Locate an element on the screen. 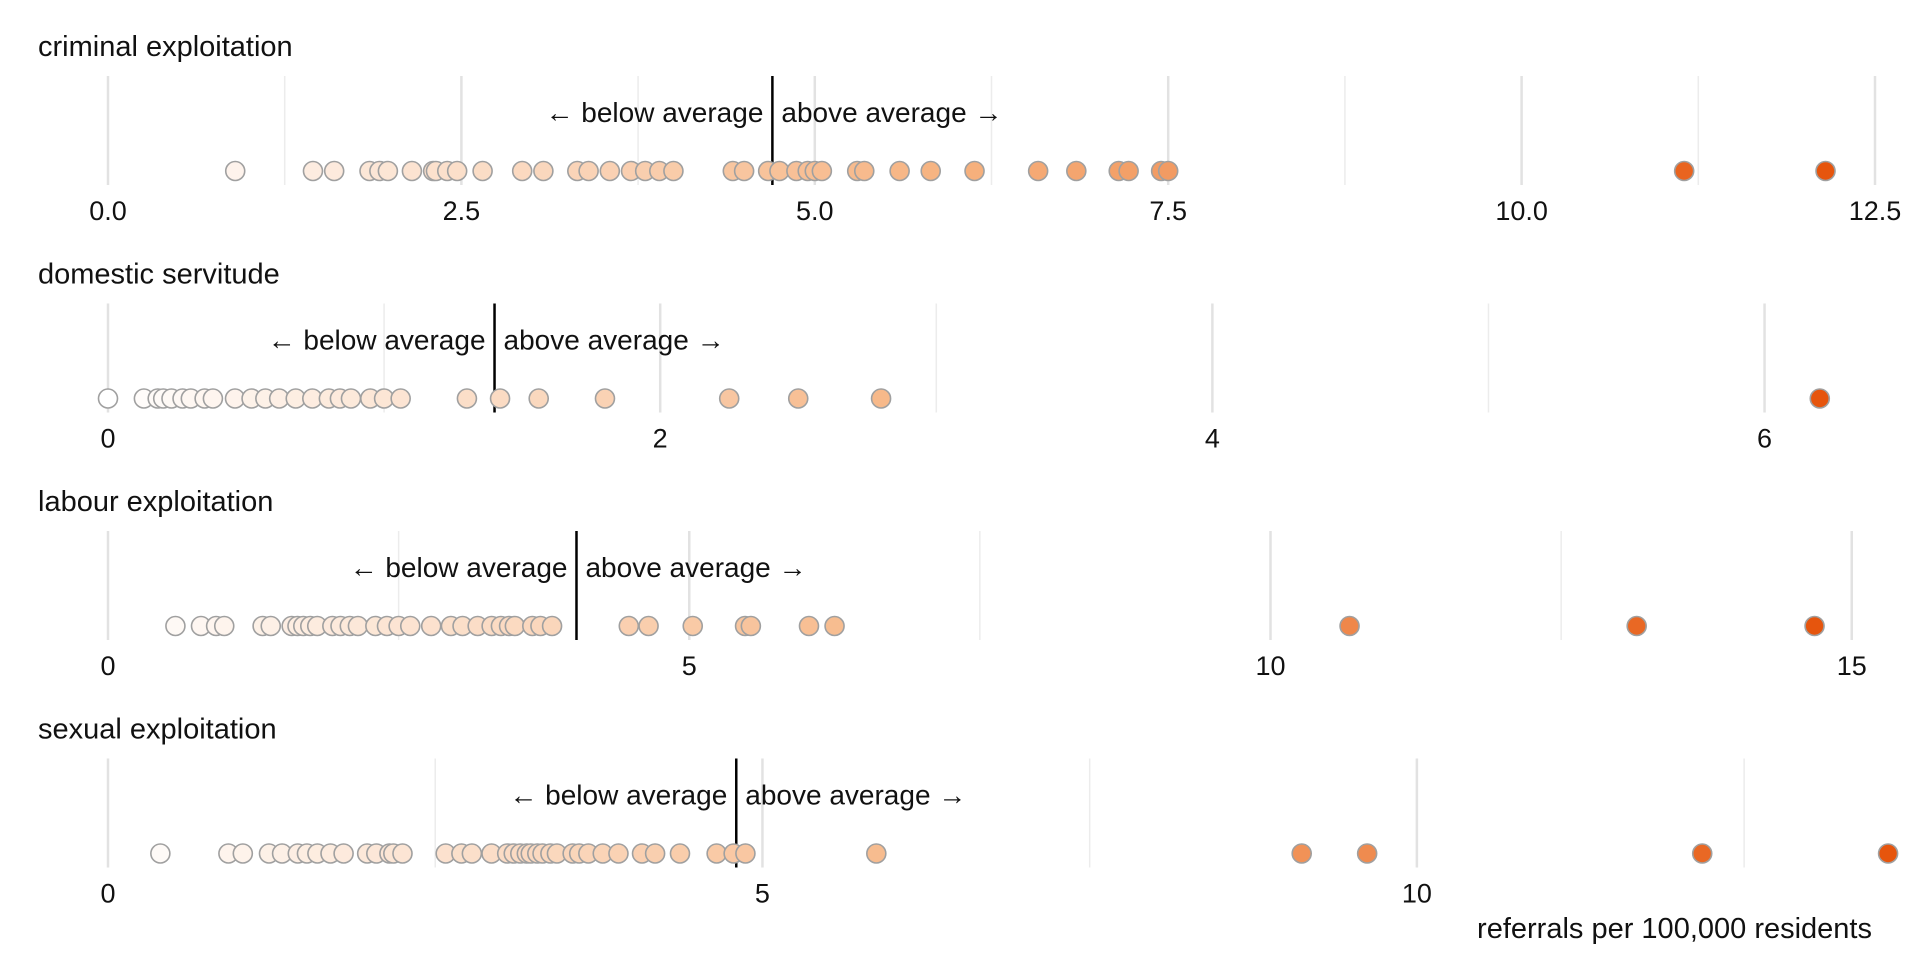  x-tick-label: 5.0 is located at coordinates (815, 211).